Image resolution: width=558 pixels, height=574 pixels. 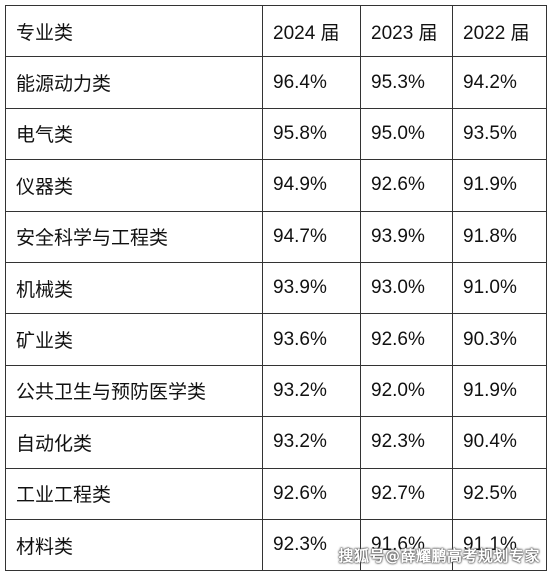 I want to click on rate-2022-cell: 92.5%, so click(x=499, y=493).